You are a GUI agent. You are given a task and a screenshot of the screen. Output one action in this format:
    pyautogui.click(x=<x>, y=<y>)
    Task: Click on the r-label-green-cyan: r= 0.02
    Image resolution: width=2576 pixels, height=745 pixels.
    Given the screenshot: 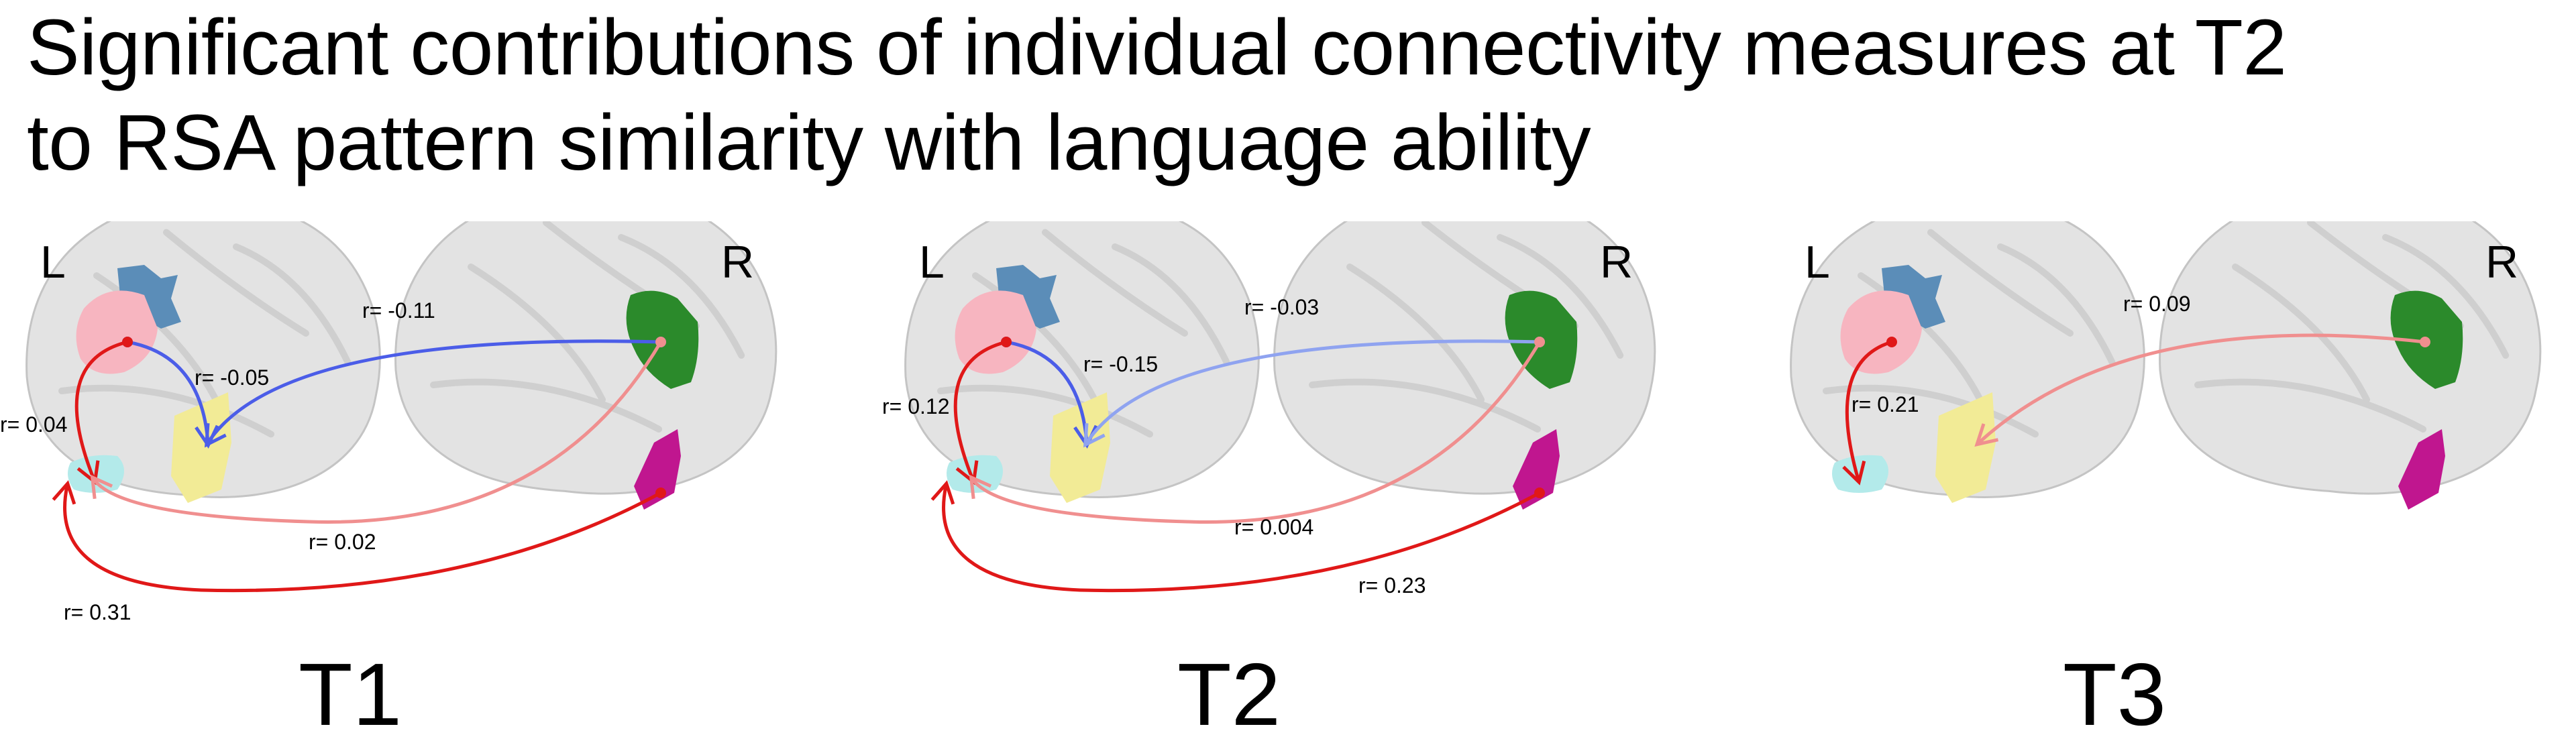 What is the action you would take?
    pyautogui.click(x=342, y=542)
    